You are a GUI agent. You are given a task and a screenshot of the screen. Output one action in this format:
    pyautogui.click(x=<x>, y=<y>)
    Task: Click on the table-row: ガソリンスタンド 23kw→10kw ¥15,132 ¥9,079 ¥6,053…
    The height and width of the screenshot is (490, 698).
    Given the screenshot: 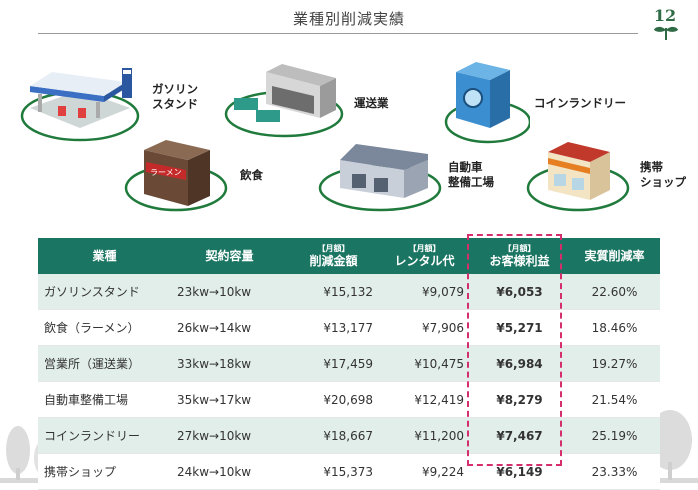 What is the action you would take?
    pyautogui.click(x=349, y=292)
    